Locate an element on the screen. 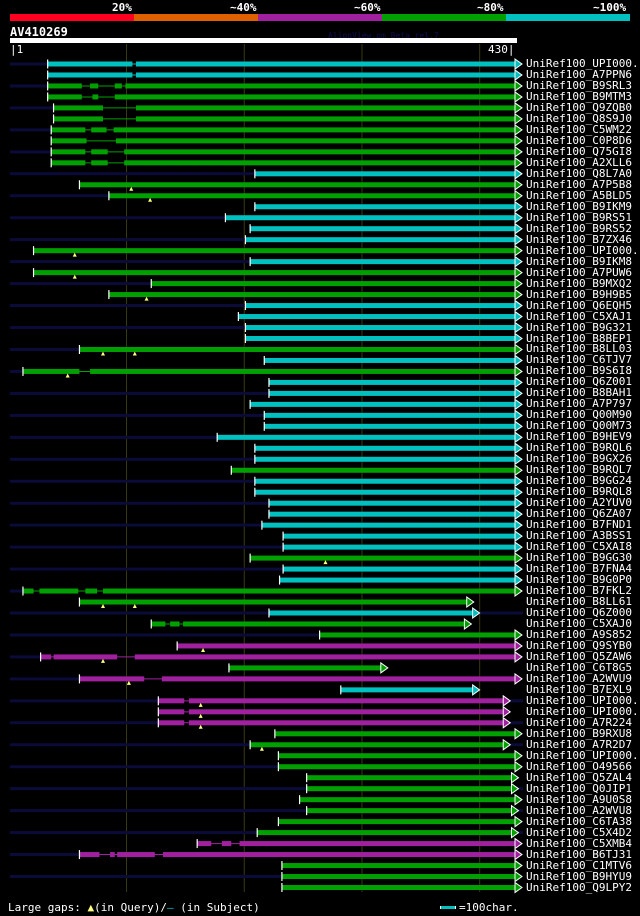  hit-label: UniRef100_C5X4D2 is located at coordinates (579, 832).